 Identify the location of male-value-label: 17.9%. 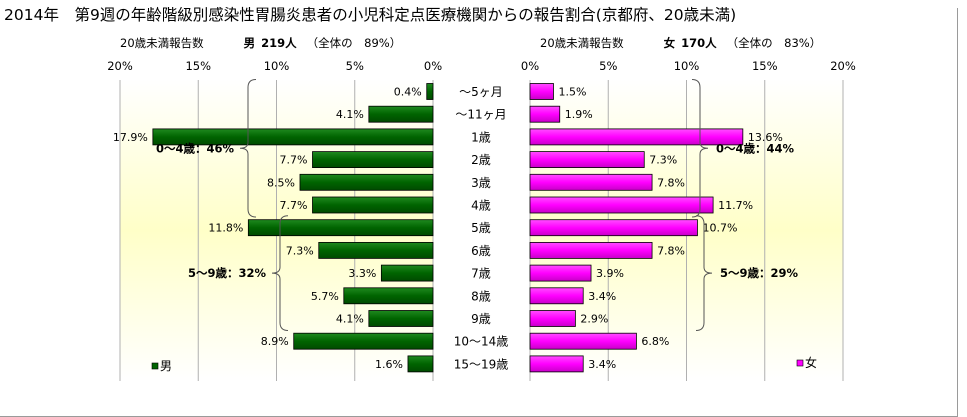
(130, 137).